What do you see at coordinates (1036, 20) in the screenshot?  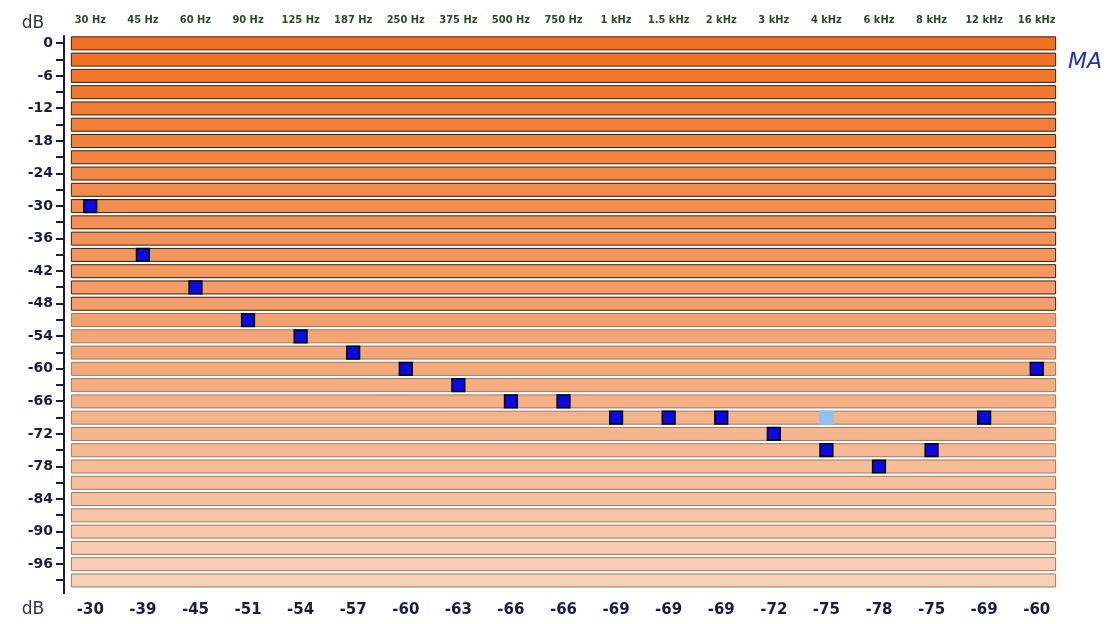 I see `x-tick-label: 16 kHz` at bounding box center [1036, 20].